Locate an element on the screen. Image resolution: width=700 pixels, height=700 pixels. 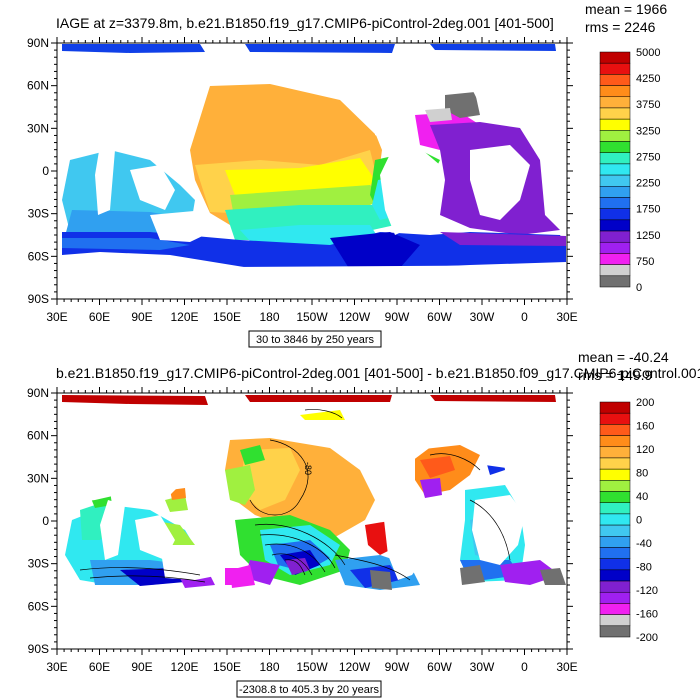
p2-lon-label: 60W is located at coordinates (439, 667).